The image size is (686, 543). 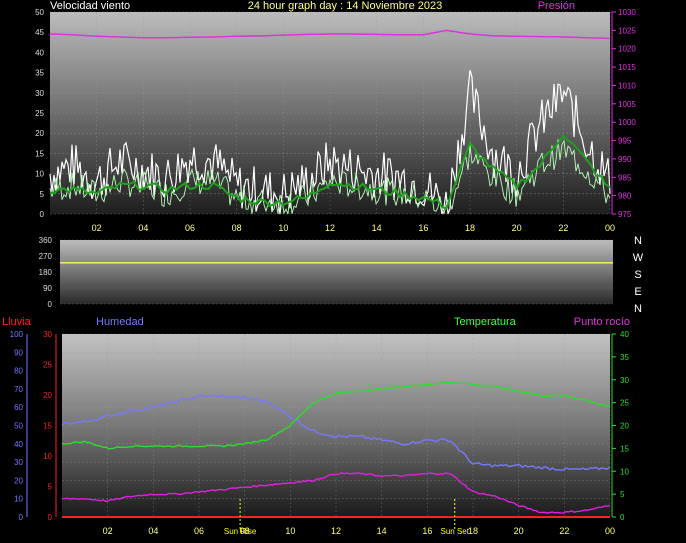 What do you see at coordinates (50, 304) in the screenshot?
I see `direction-tick-label: 0` at bounding box center [50, 304].